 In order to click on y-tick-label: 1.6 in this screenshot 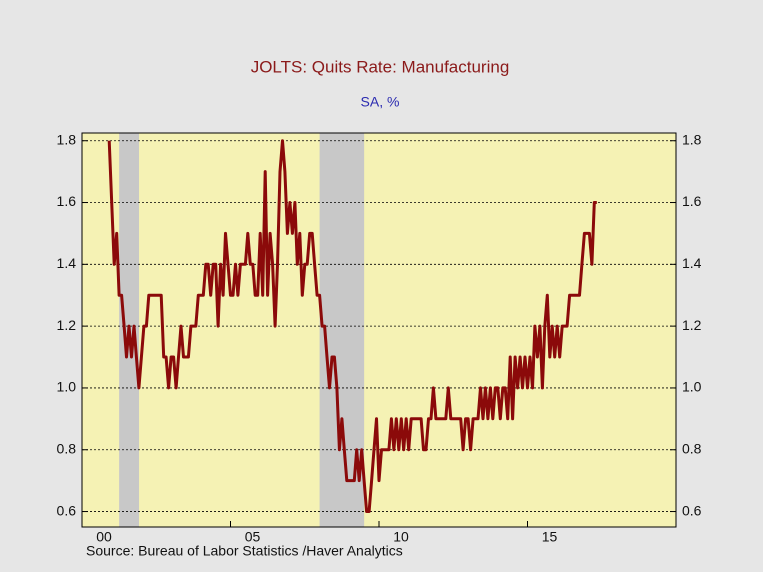, I will do `click(67, 201)`.